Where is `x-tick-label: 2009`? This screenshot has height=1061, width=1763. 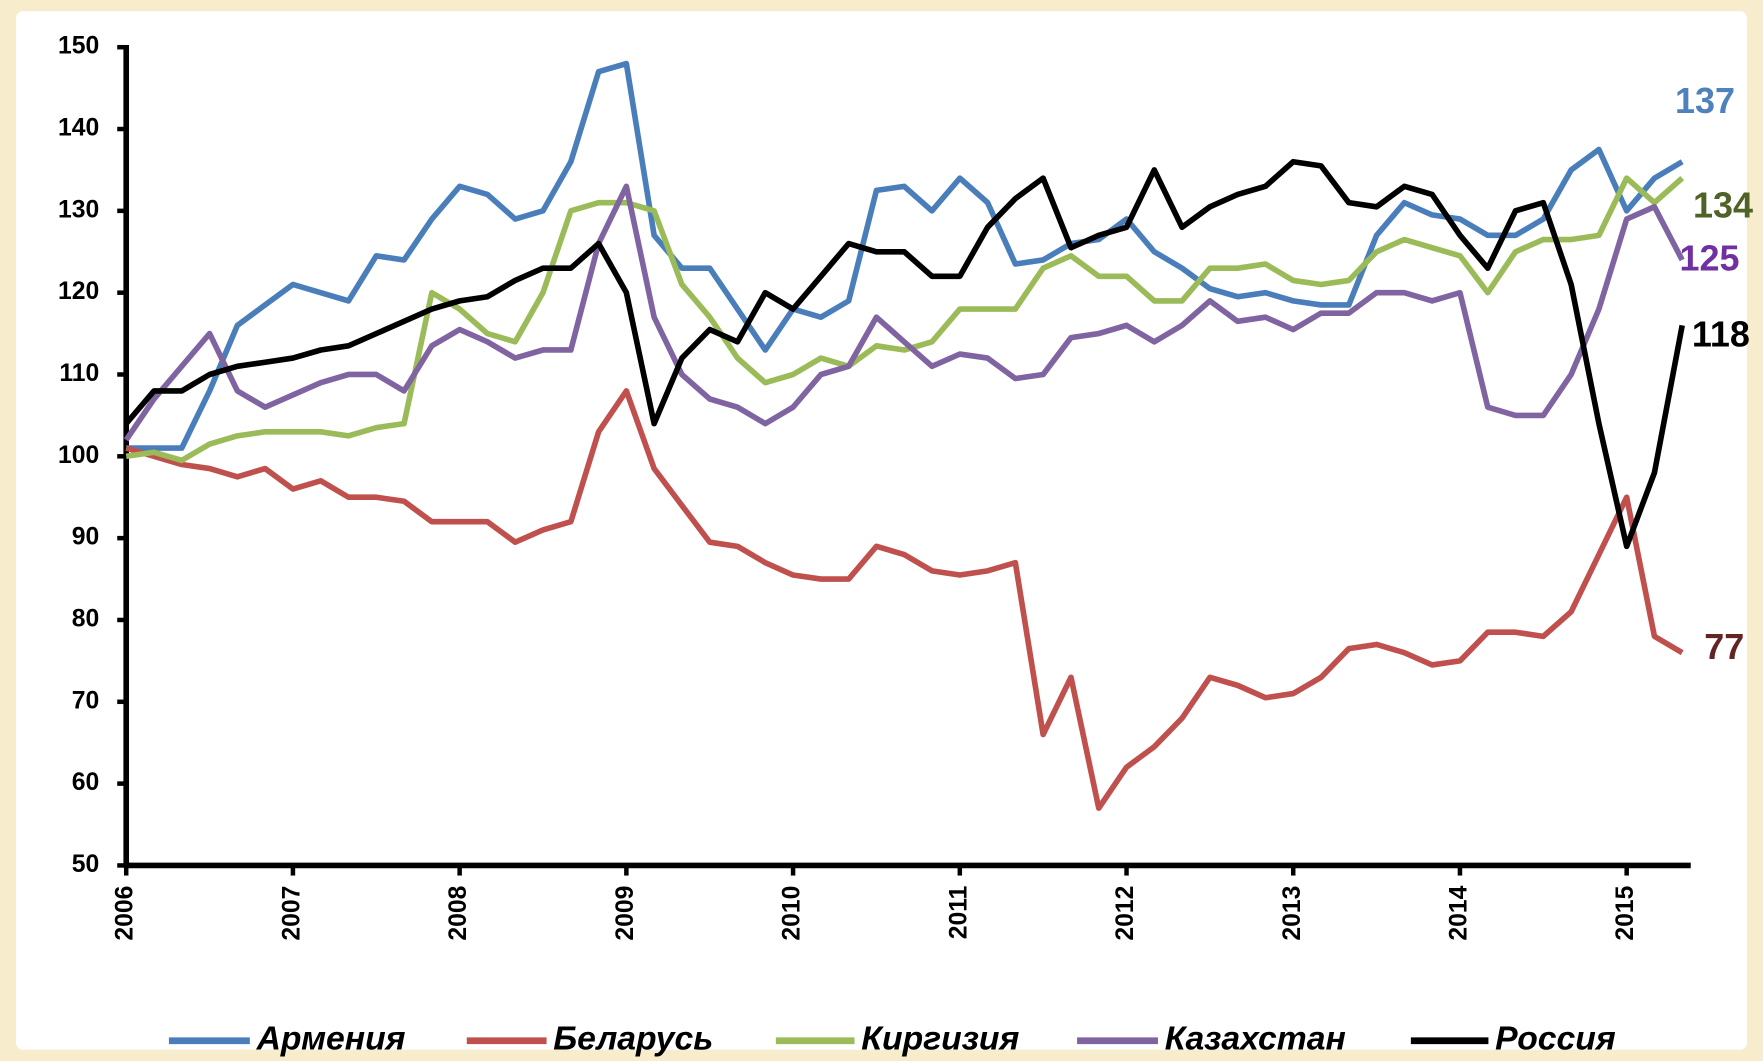
x-tick-label: 2009 is located at coordinates (625, 913).